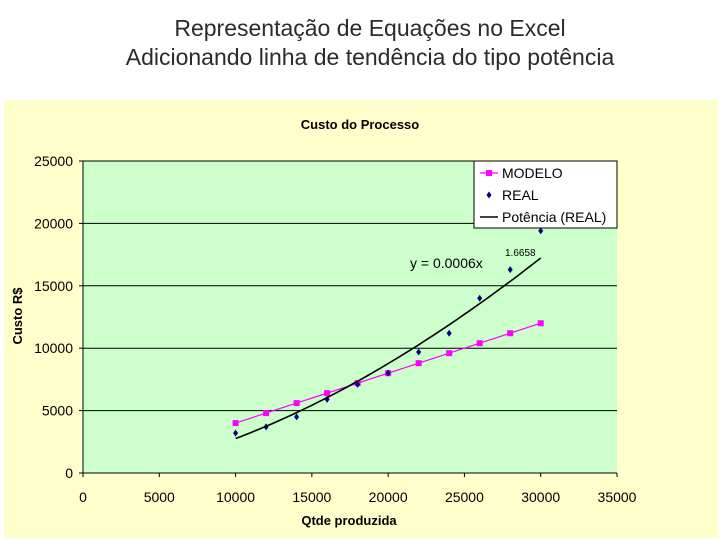 This screenshot has height=540, width=720. Describe the element at coordinates (532, 173) in the screenshot. I see `legend-label: MODELO` at that location.